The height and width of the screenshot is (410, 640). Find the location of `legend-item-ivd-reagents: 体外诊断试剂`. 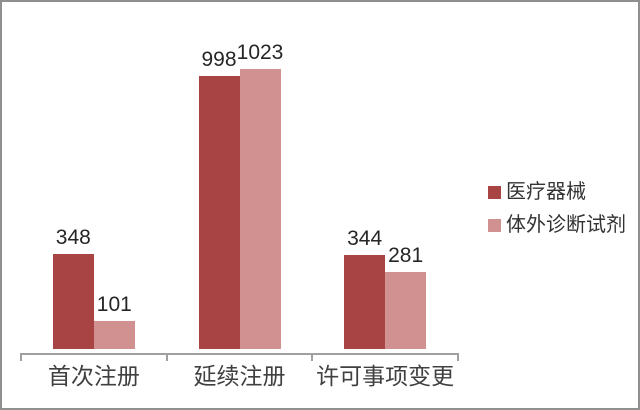

legend-item-ivd-reagents: 体外诊断试剂 is located at coordinates (557, 225).